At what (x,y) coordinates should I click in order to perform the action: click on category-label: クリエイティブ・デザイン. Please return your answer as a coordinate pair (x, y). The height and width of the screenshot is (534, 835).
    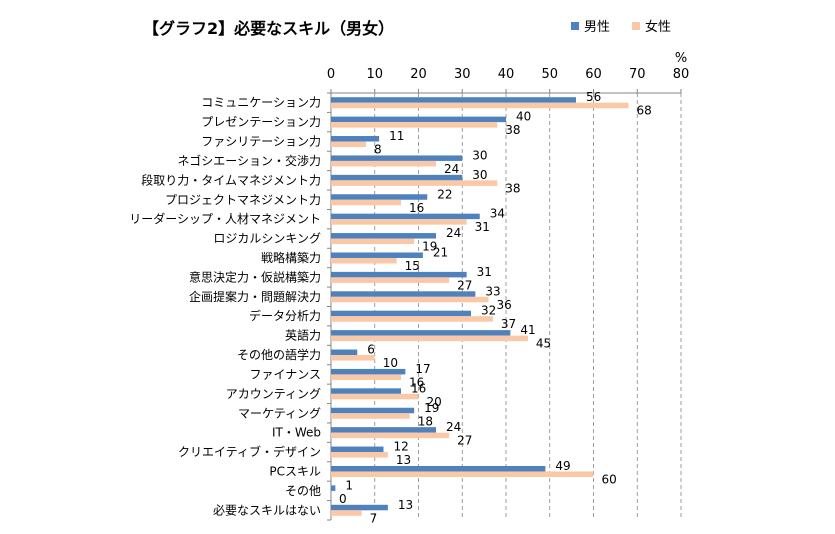
    Looking at the image, I should click on (249, 451).